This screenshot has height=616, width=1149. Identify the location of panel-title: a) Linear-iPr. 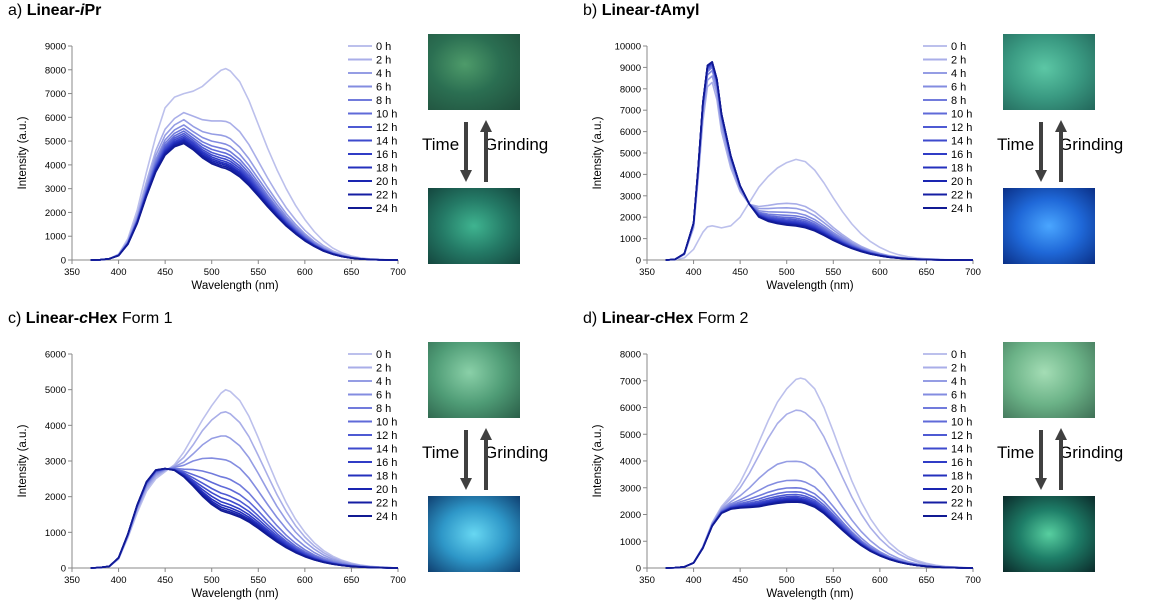
(55, 10).